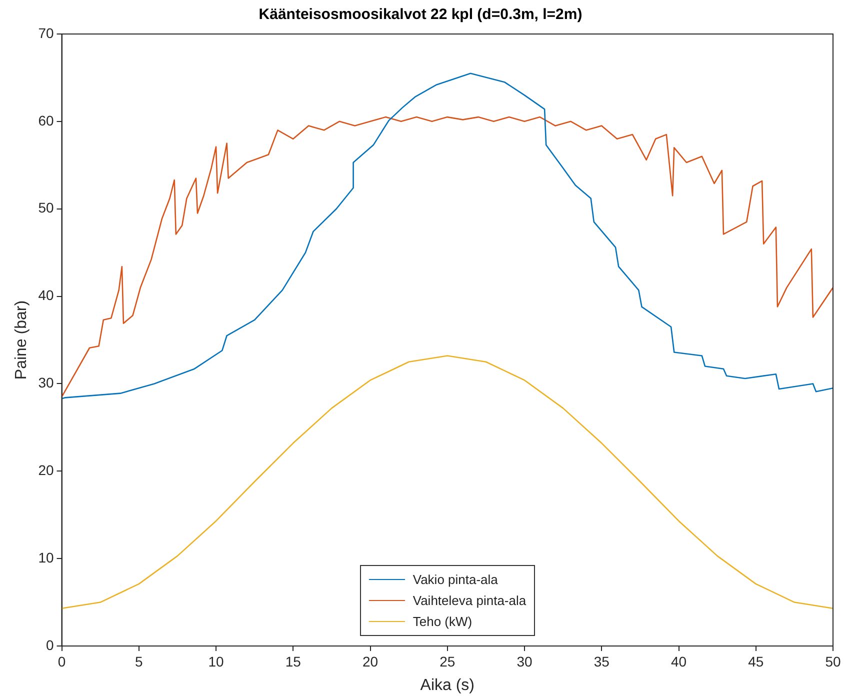  I want to click on y-axis-title: Paine (bar), so click(21, 340).